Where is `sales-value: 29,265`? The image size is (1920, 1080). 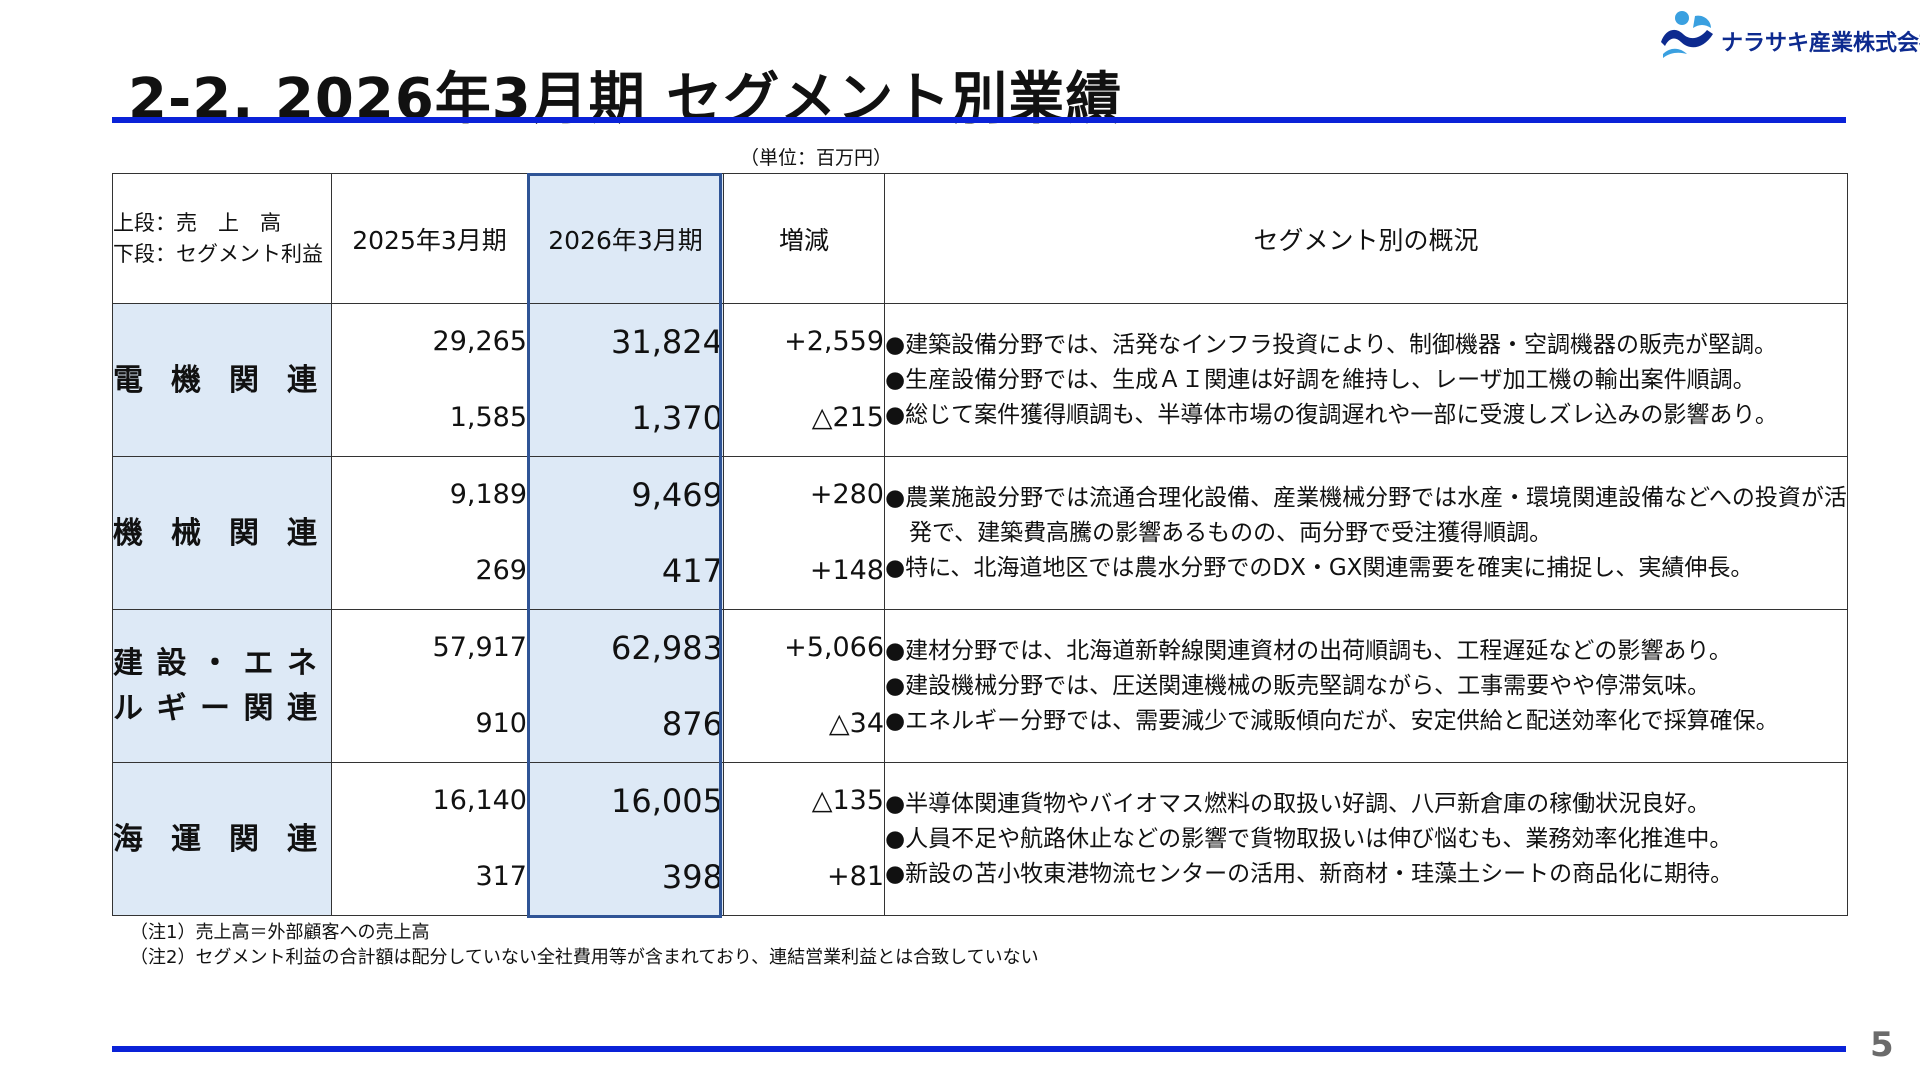
sales-value: 29,265 is located at coordinates (479, 341).